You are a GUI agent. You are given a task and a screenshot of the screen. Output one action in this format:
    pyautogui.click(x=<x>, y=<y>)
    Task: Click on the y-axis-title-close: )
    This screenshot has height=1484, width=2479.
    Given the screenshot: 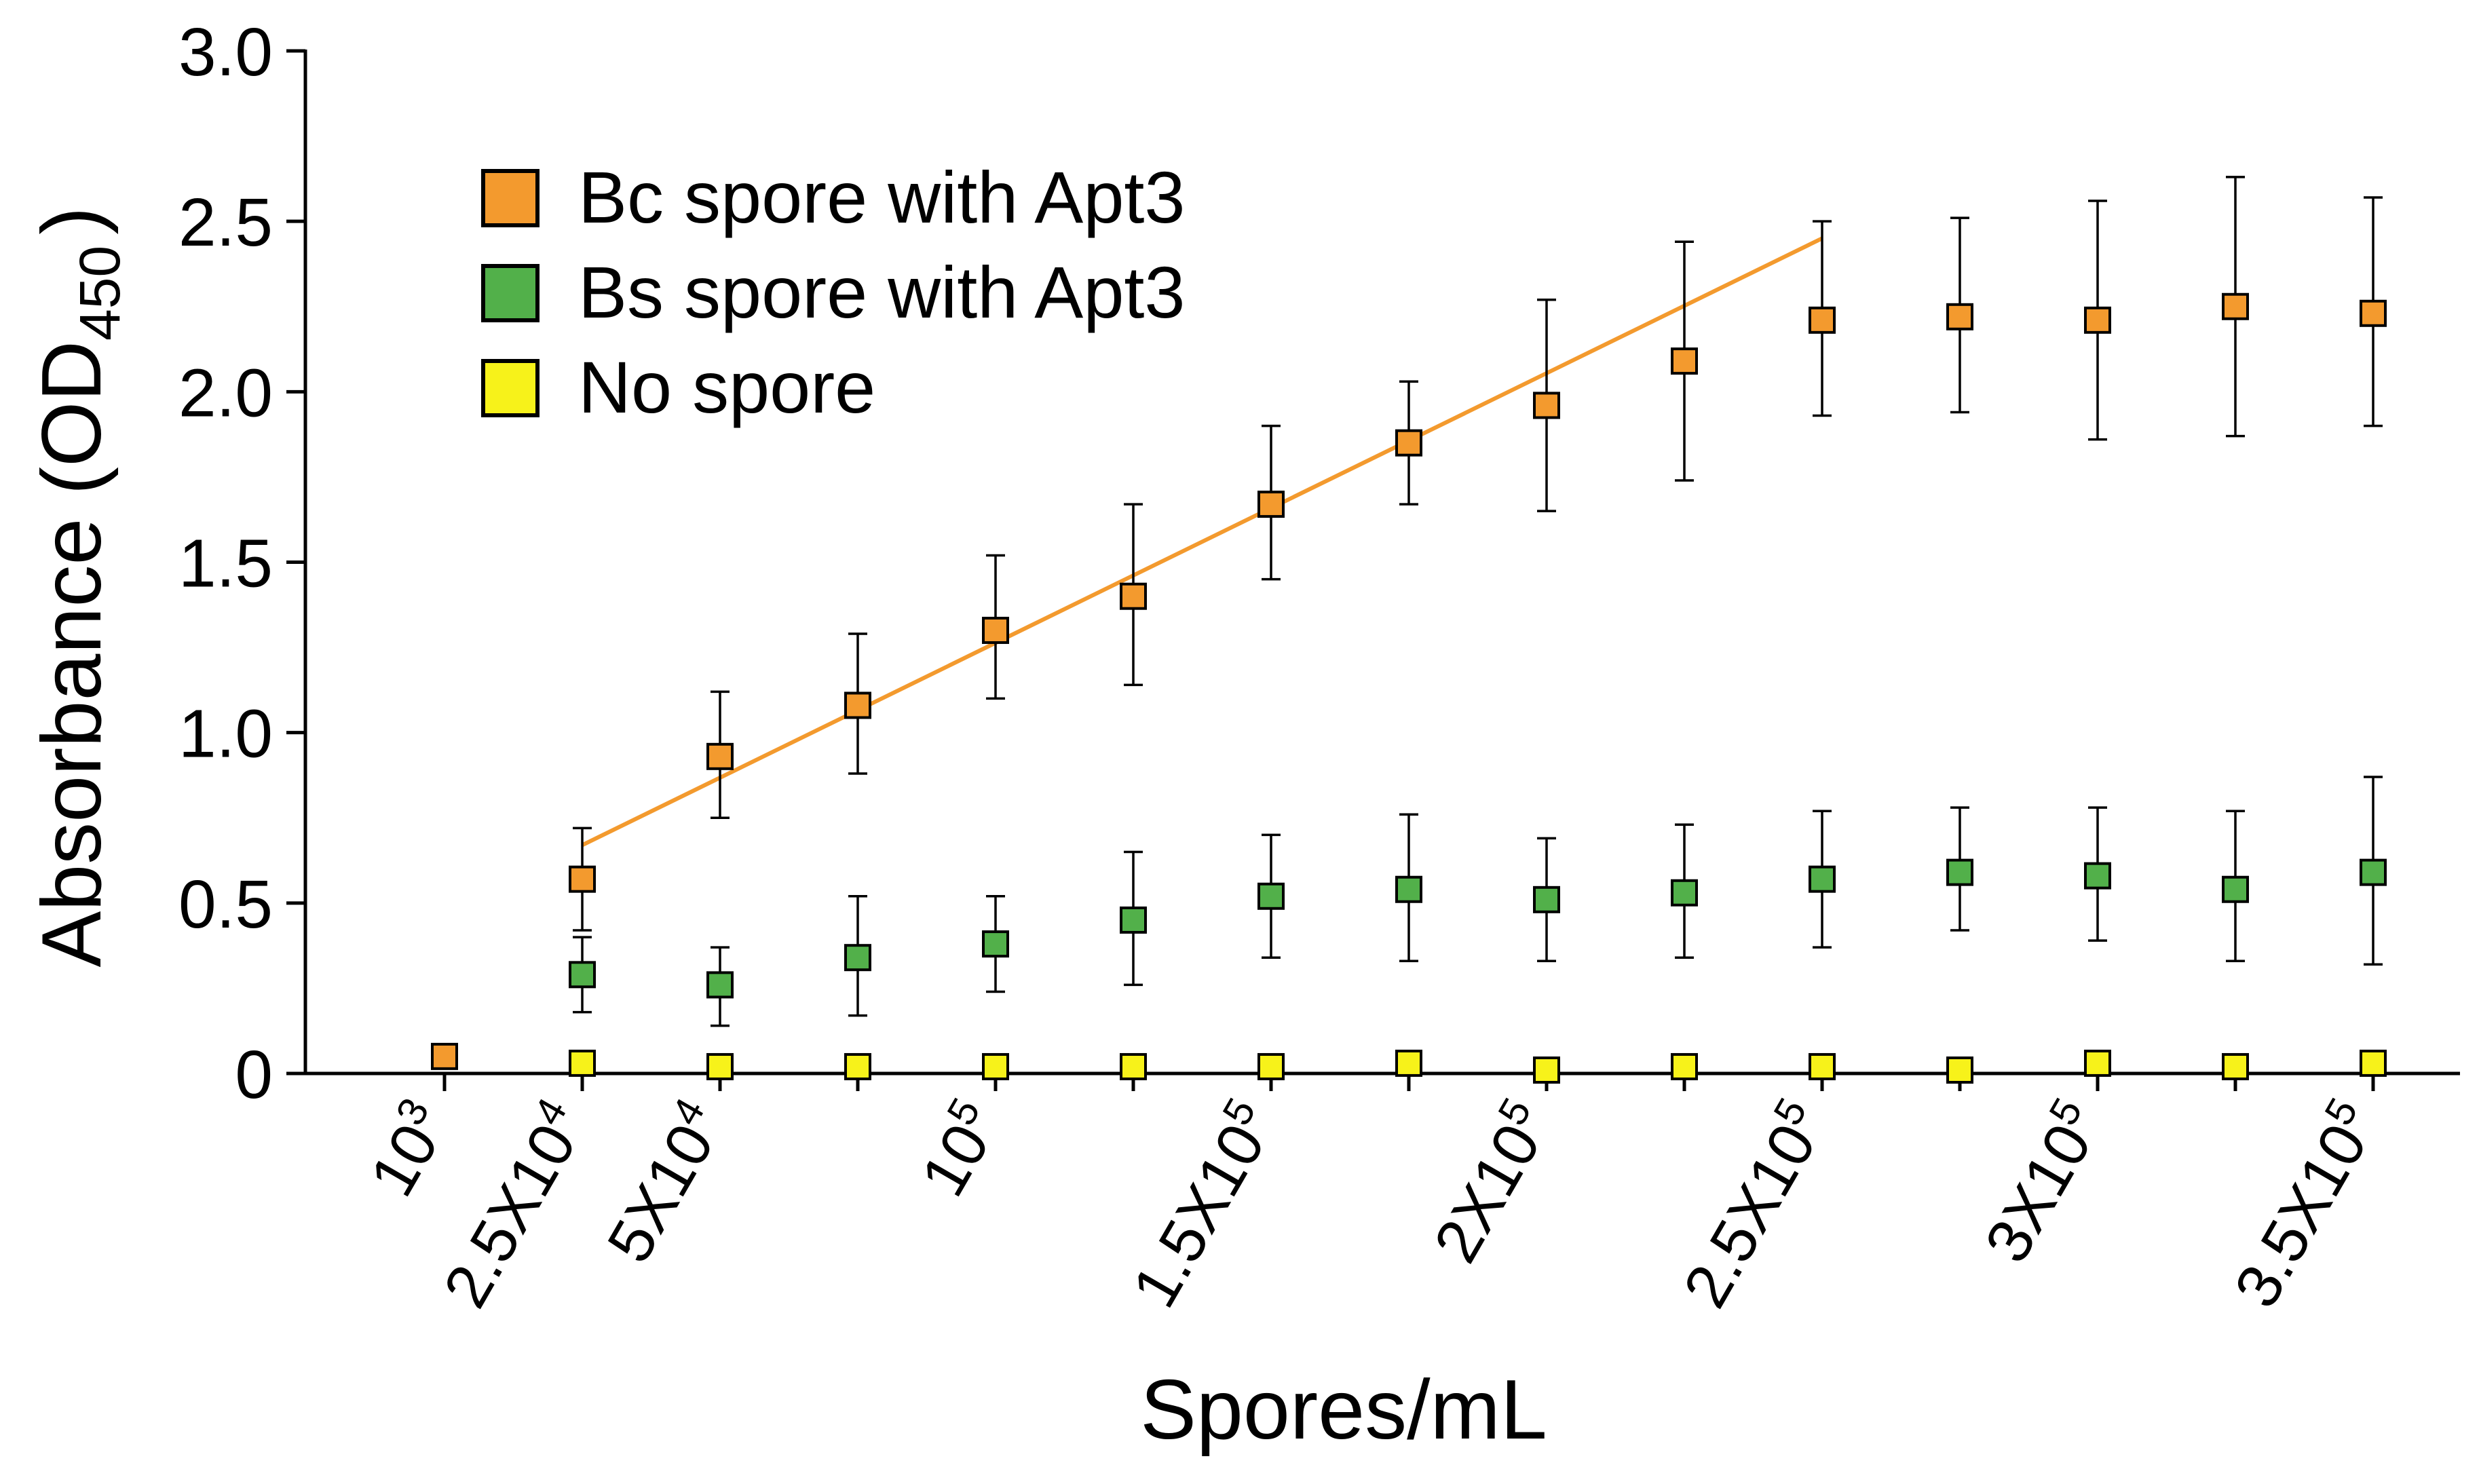 What is the action you would take?
    pyautogui.click(x=72, y=221)
    